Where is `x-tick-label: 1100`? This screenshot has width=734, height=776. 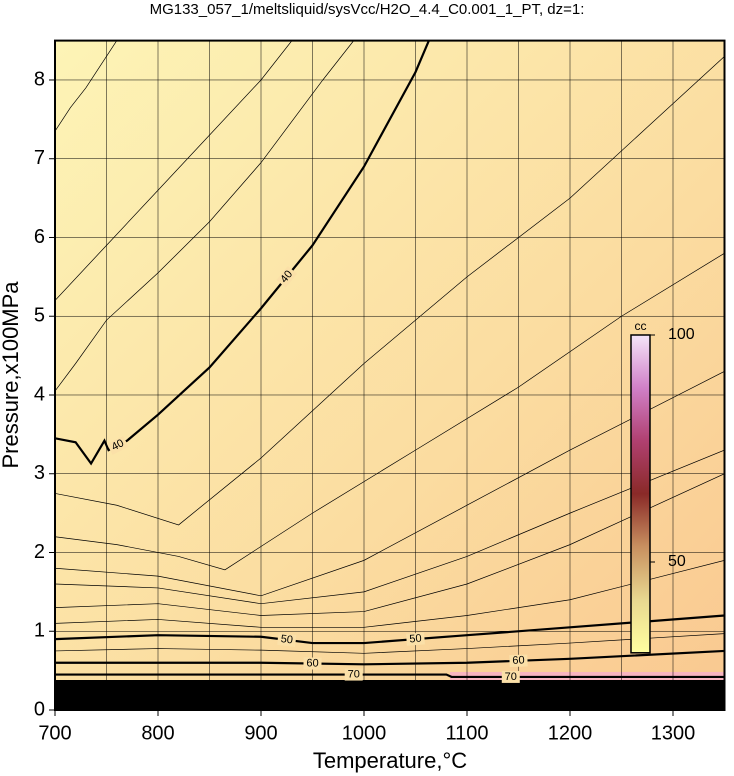
x-tick-label: 1100 is located at coordinates (466, 733).